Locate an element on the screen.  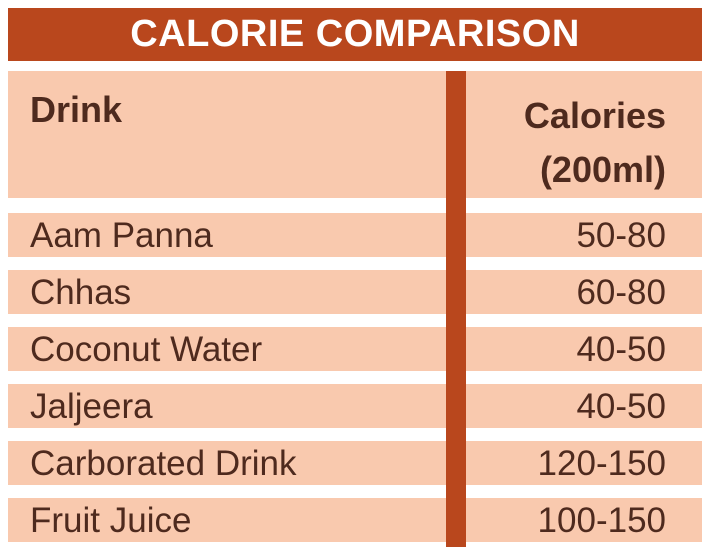
column-header-calories-line1: Calories is located at coordinates (594, 115).